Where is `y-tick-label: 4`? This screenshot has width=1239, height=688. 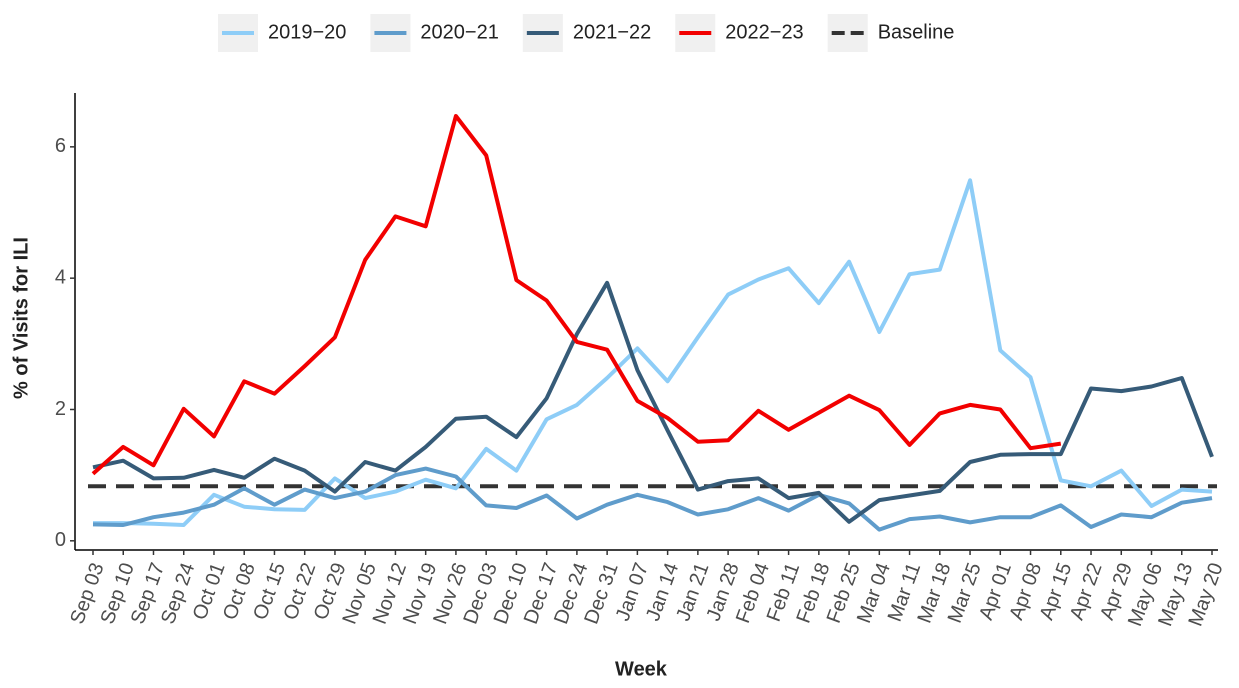
y-tick-label: 4 is located at coordinates (60, 277).